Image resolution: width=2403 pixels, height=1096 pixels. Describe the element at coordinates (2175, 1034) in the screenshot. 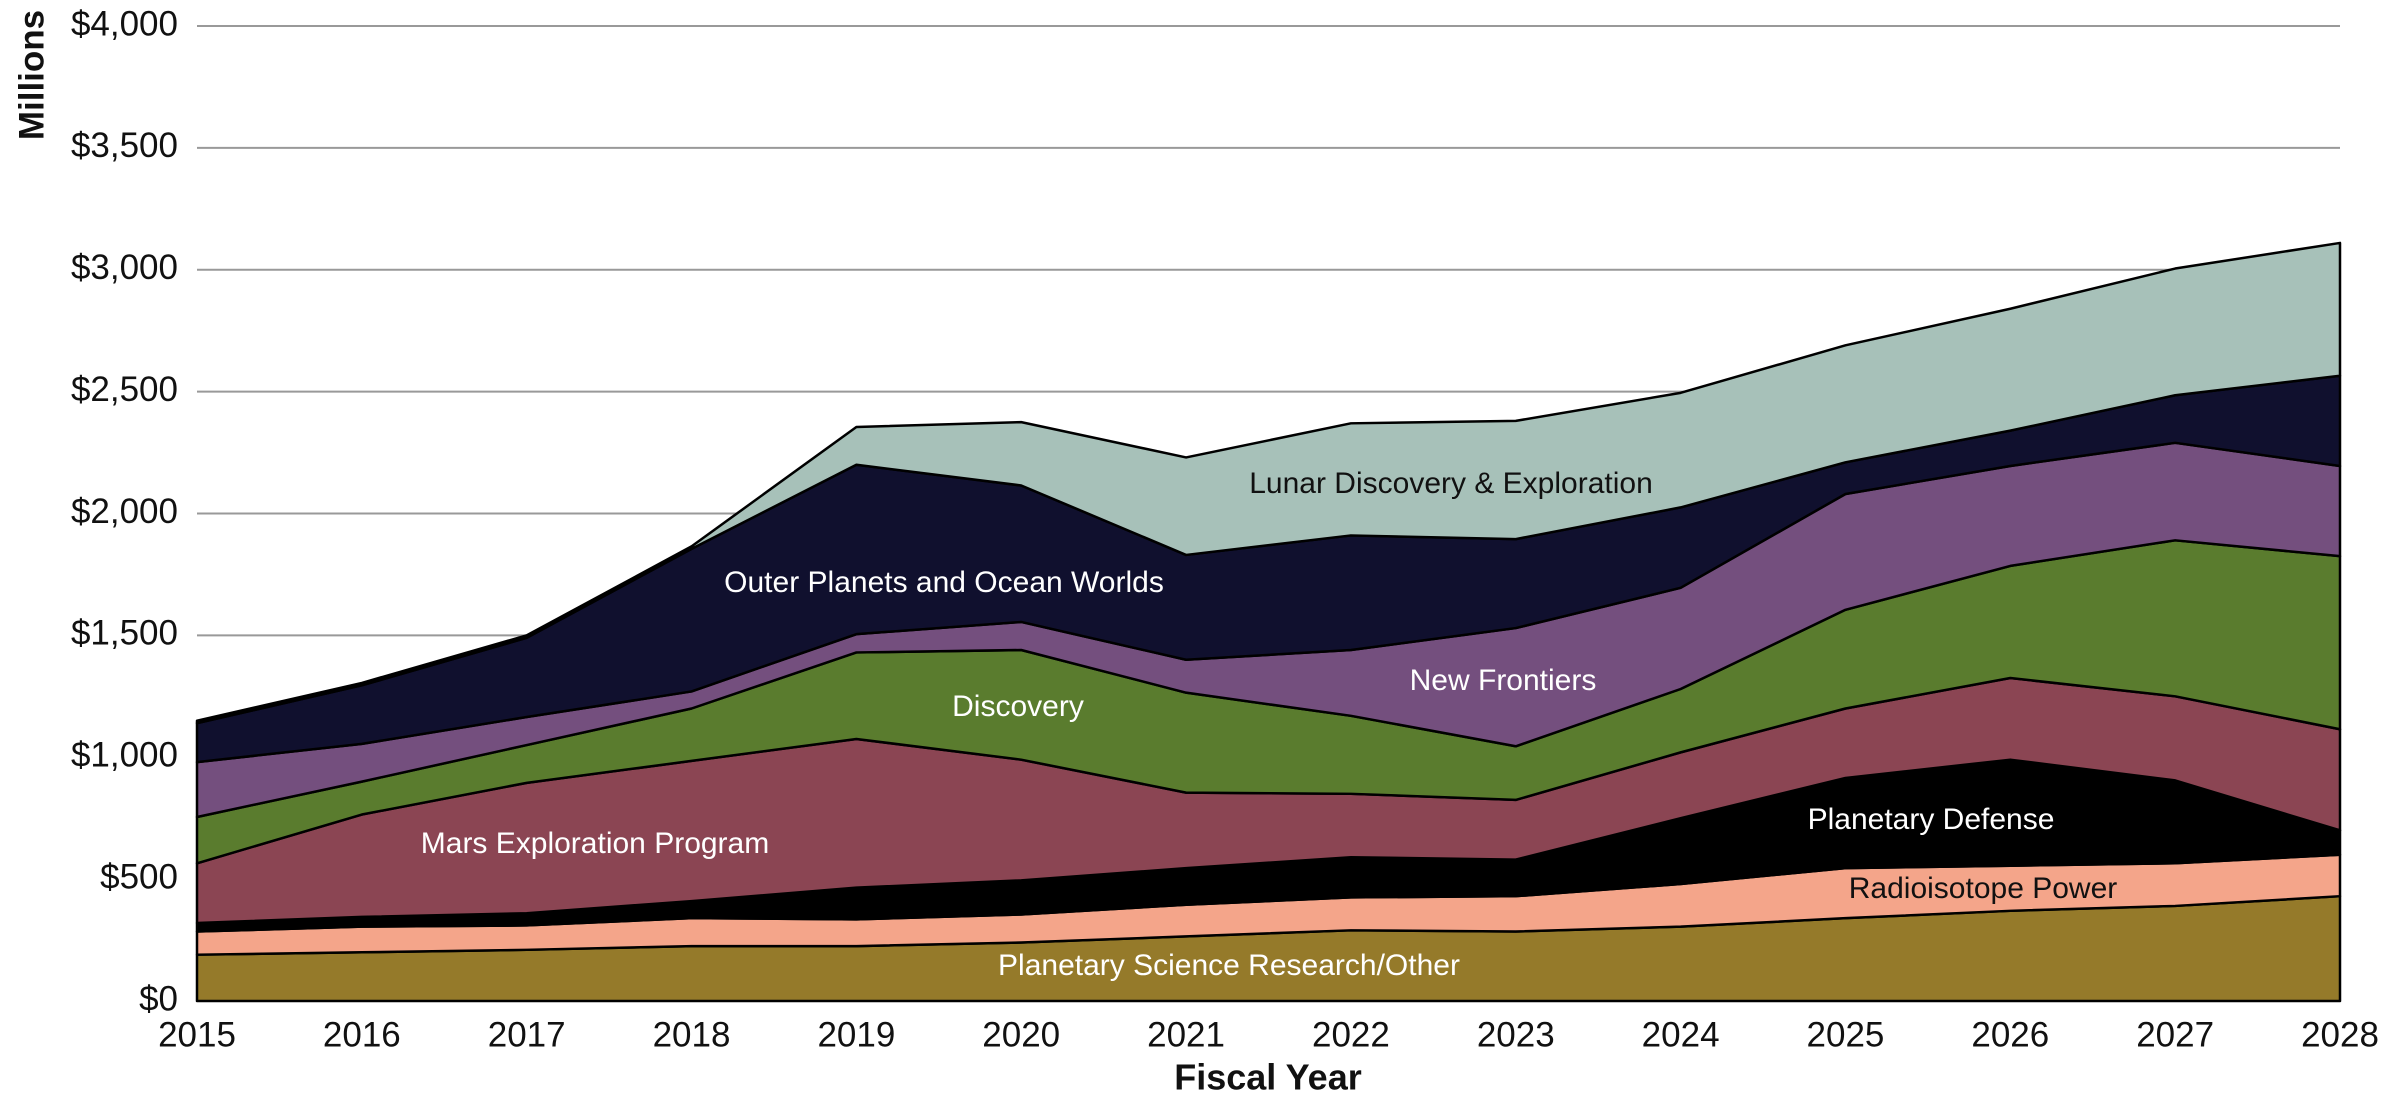

I see `x-tick-label: 2027` at that location.